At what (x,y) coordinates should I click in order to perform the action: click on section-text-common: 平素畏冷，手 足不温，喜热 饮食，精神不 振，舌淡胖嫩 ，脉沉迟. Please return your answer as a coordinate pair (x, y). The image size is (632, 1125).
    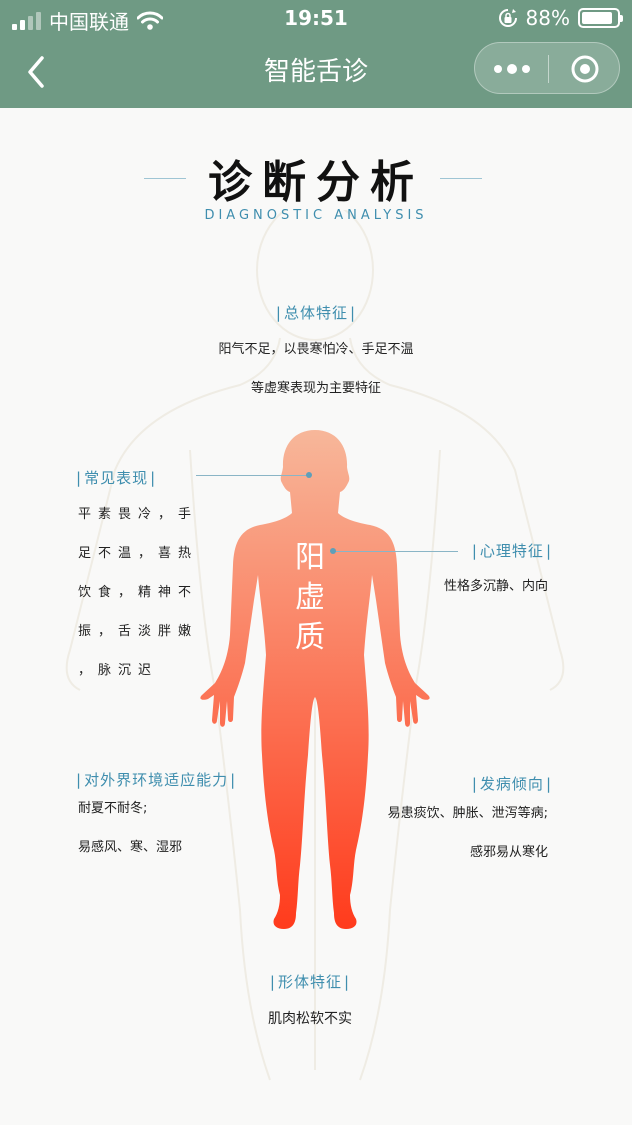
    Looking at the image, I should click on (138, 592).